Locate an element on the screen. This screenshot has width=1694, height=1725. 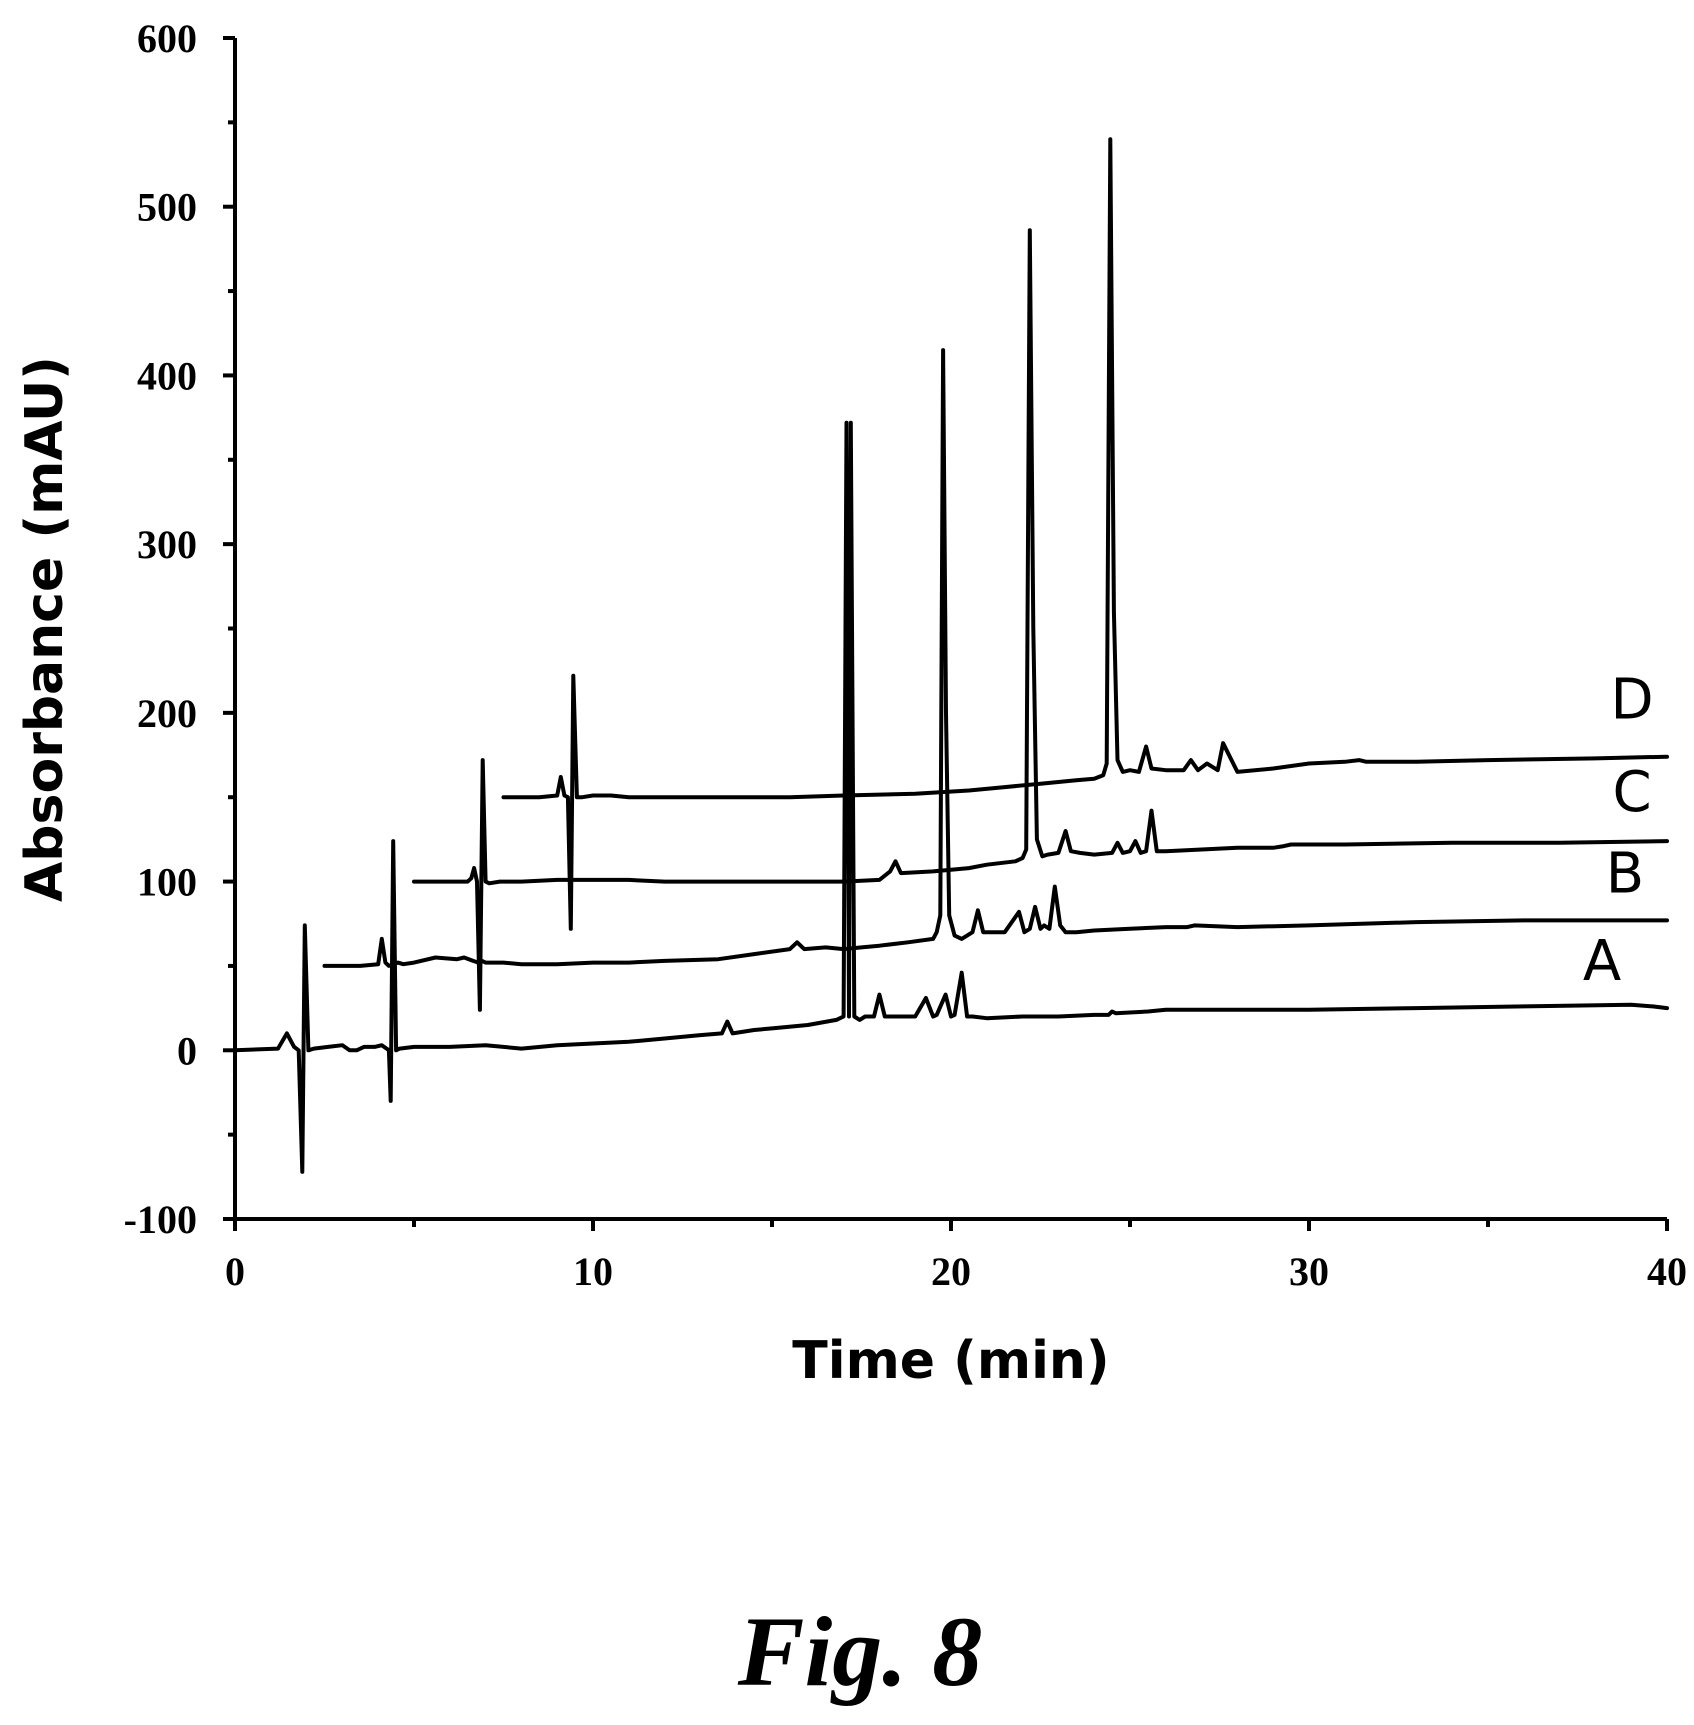
y-tick-label: 600 is located at coordinates (167, 38).